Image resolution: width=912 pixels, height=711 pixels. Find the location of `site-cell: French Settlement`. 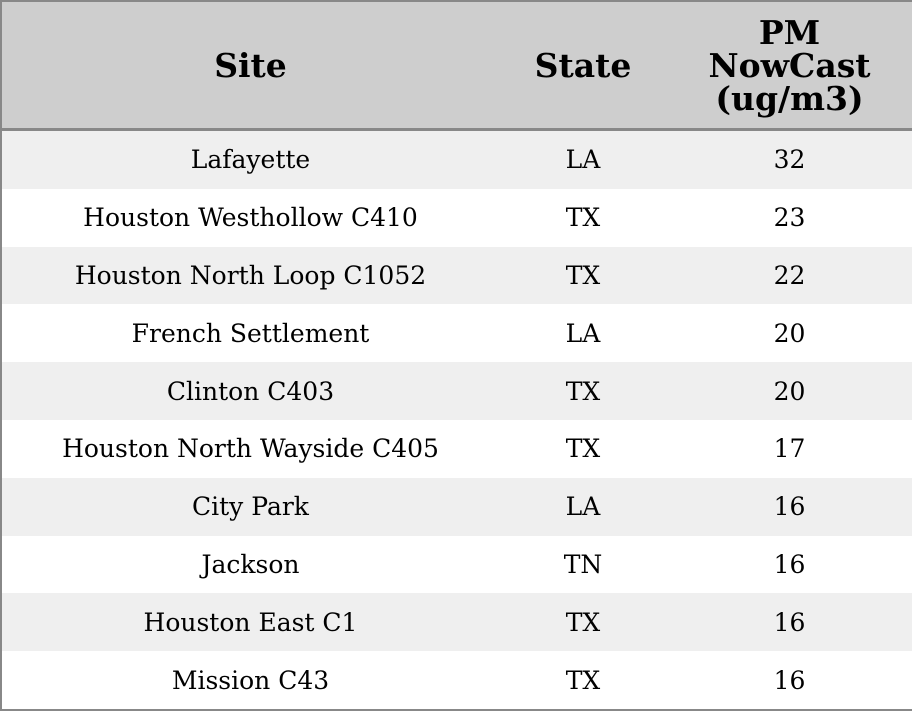

site-cell: French Settlement is located at coordinates (250, 333).